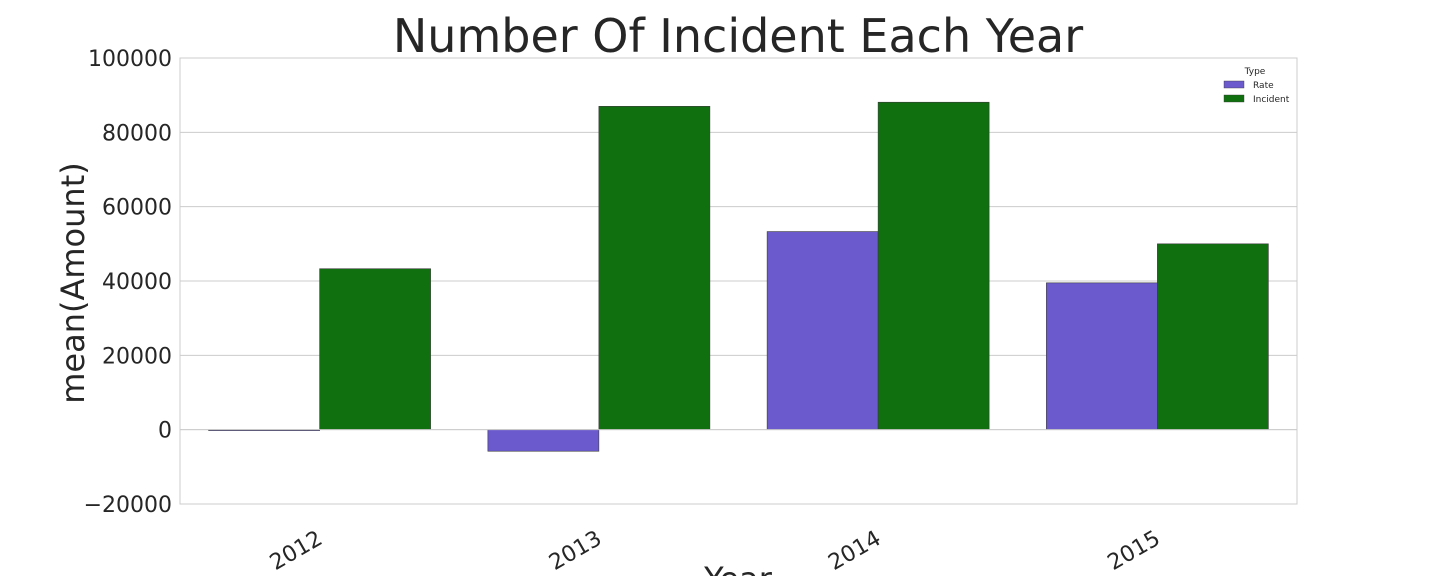 Image resolution: width=1440 pixels, height=576 pixels. Describe the element at coordinates (130, 59) in the screenshot. I see `y-tick-label: 100000` at that location.